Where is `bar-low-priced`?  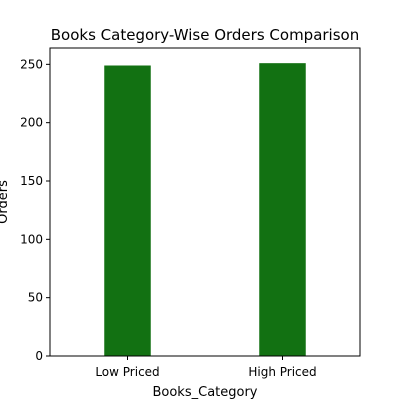
bar-low-priced is located at coordinates (127, 210).